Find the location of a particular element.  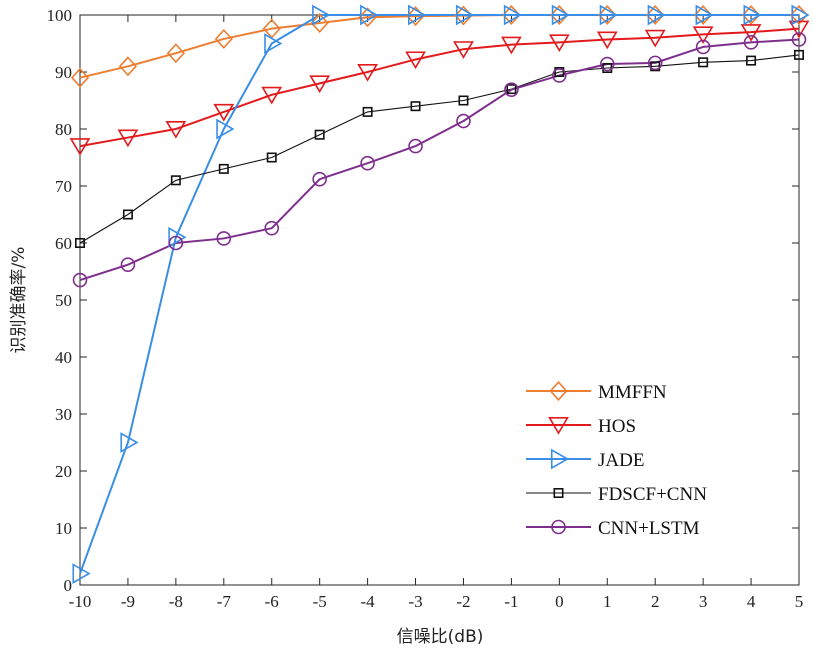

legend-label: CNN+LSTM is located at coordinates (649, 528).